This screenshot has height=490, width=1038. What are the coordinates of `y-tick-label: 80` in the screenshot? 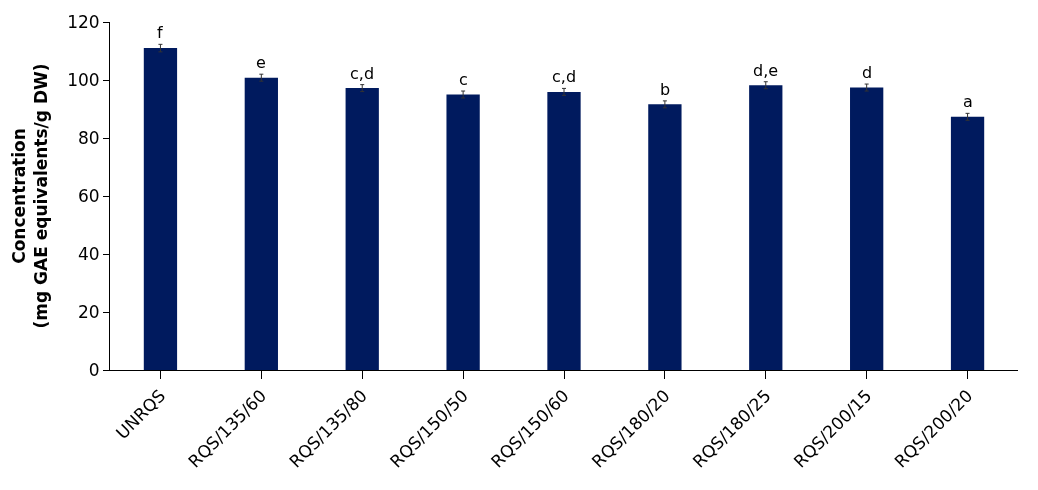 It's located at (88, 137).